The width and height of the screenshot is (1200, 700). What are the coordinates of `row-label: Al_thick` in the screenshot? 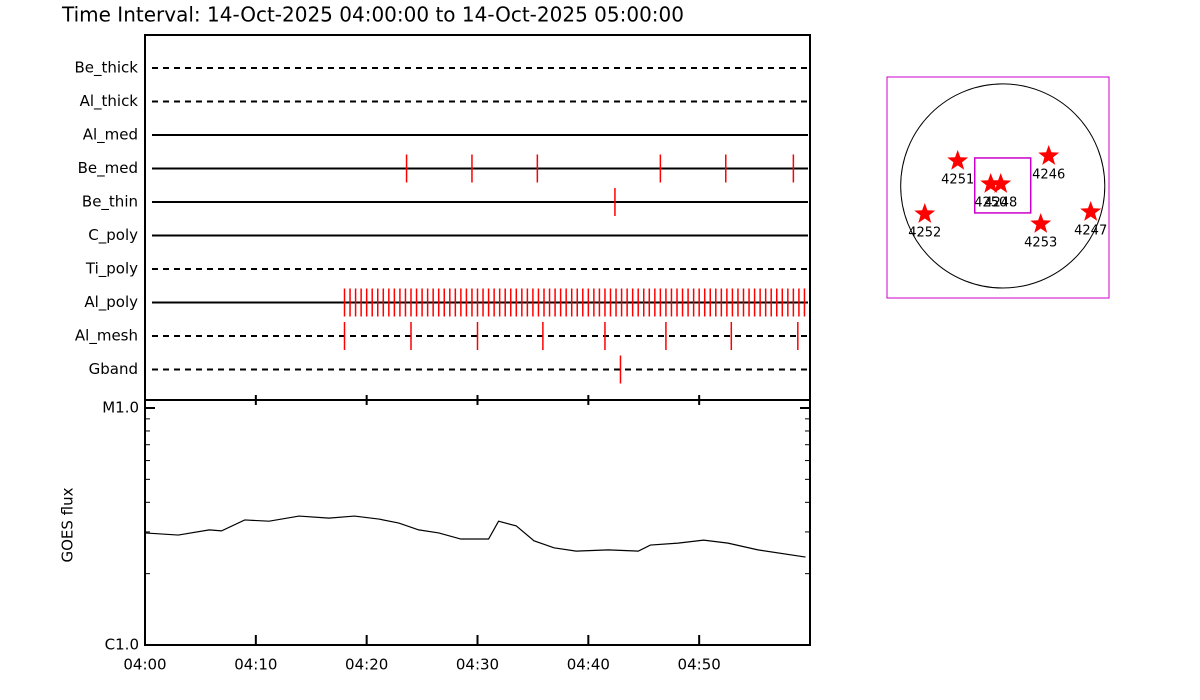 It's located at (109, 101).